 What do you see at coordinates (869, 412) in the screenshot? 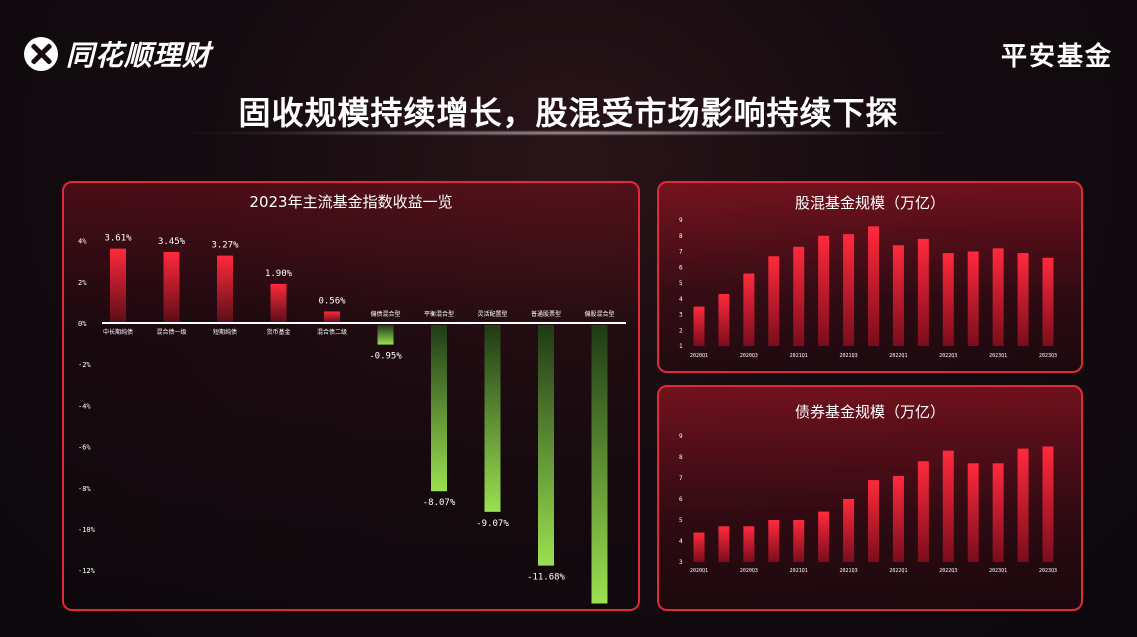
I see `bond-fund-scale-title: 债券基金规模（万亿）` at bounding box center [869, 412].